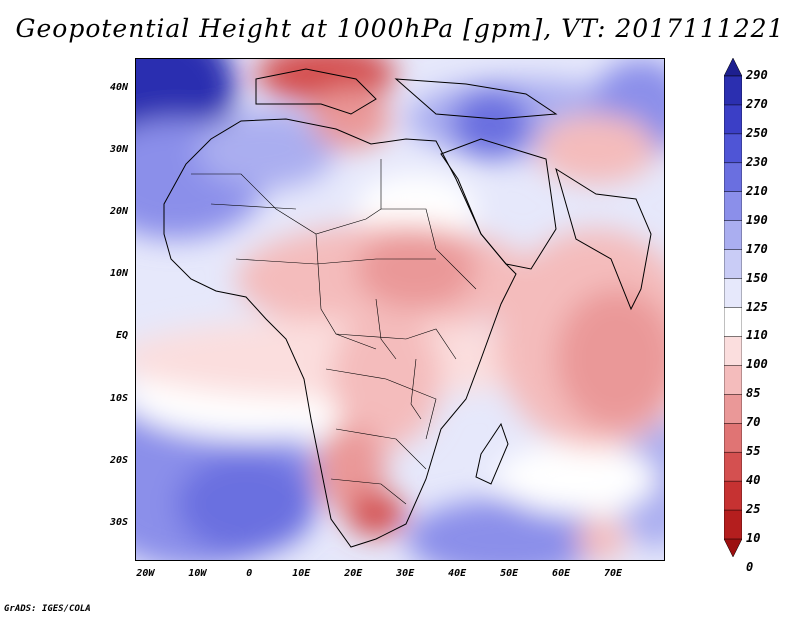 This screenshot has width=800, height=618. What do you see at coordinates (753, 451) in the screenshot?
I see `colorbar-level-label: 55` at bounding box center [753, 451].